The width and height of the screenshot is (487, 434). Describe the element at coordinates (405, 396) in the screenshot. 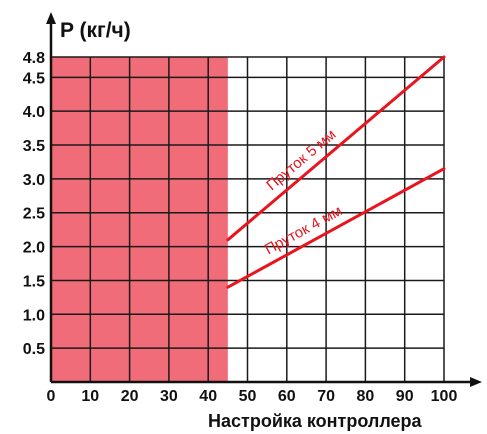

I see `x-tick-label: 90` at that location.